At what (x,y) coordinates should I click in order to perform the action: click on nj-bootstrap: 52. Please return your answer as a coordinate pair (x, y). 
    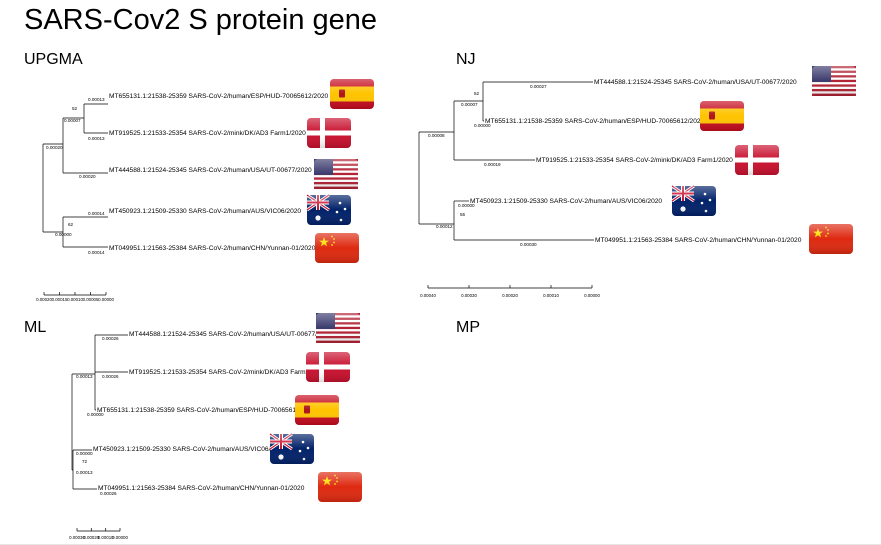
    Looking at the image, I should click on (477, 93).